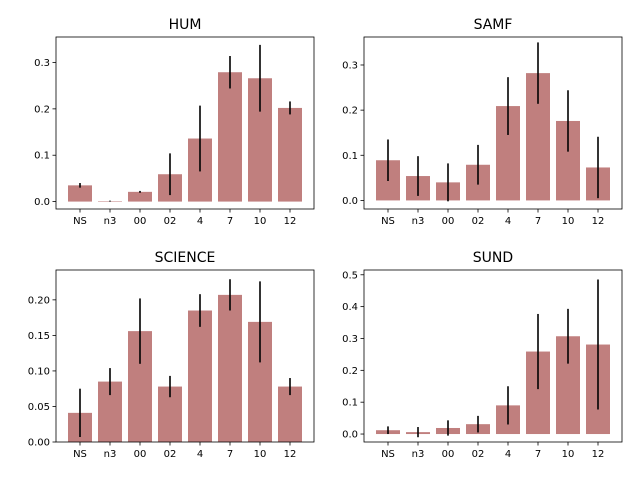 Image resolution: width=640 pixels, height=480 pixels. What do you see at coordinates (39, 300) in the screenshot?
I see `y-tick-label: 0.20` at bounding box center [39, 300].